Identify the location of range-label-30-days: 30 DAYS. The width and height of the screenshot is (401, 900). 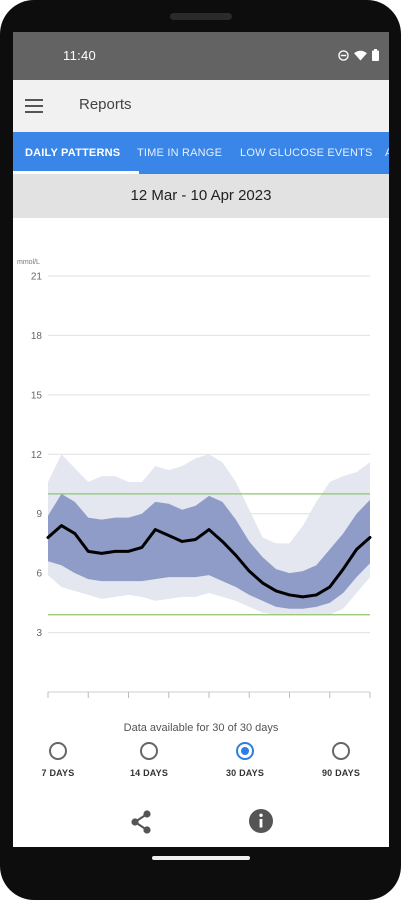
(245, 773).